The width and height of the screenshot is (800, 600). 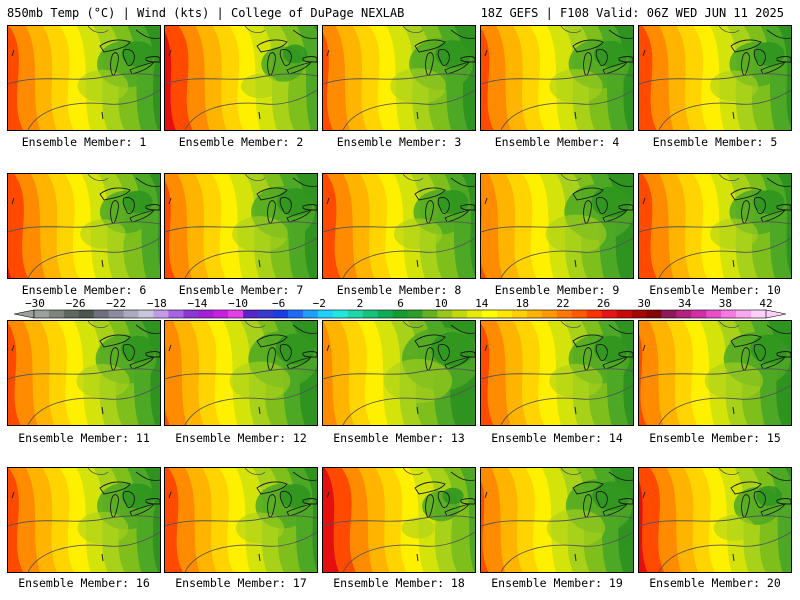 I want to click on colorbar-tick-label: 2, so click(x=360, y=303).